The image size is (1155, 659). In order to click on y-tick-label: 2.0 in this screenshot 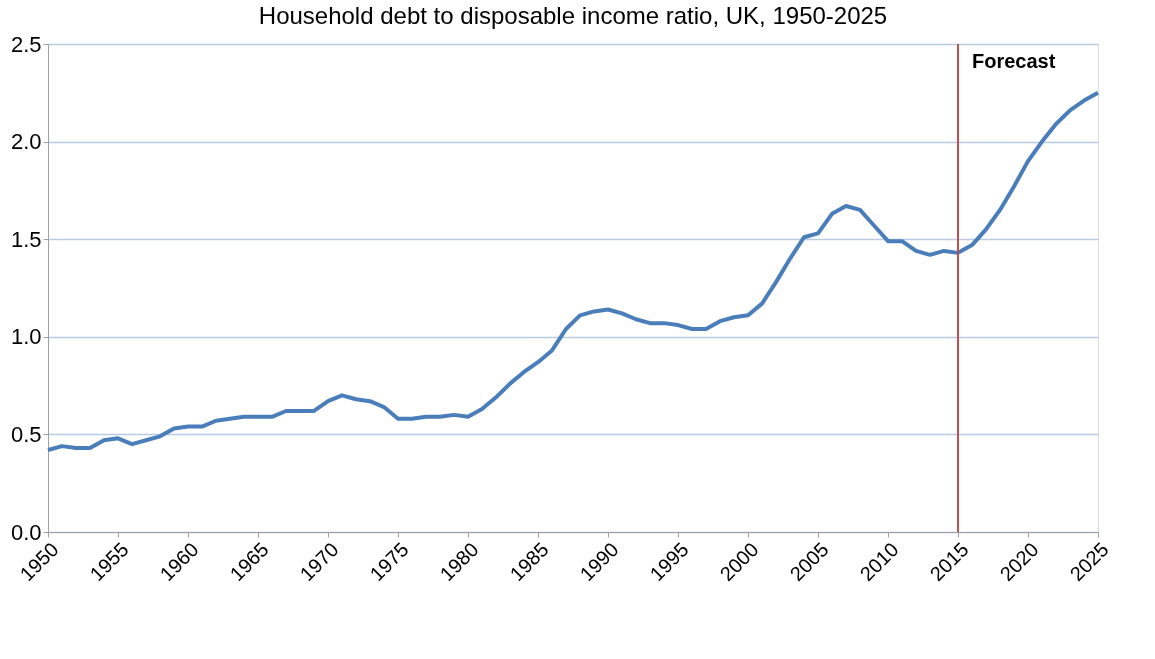, I will do `click(26, 142)`.